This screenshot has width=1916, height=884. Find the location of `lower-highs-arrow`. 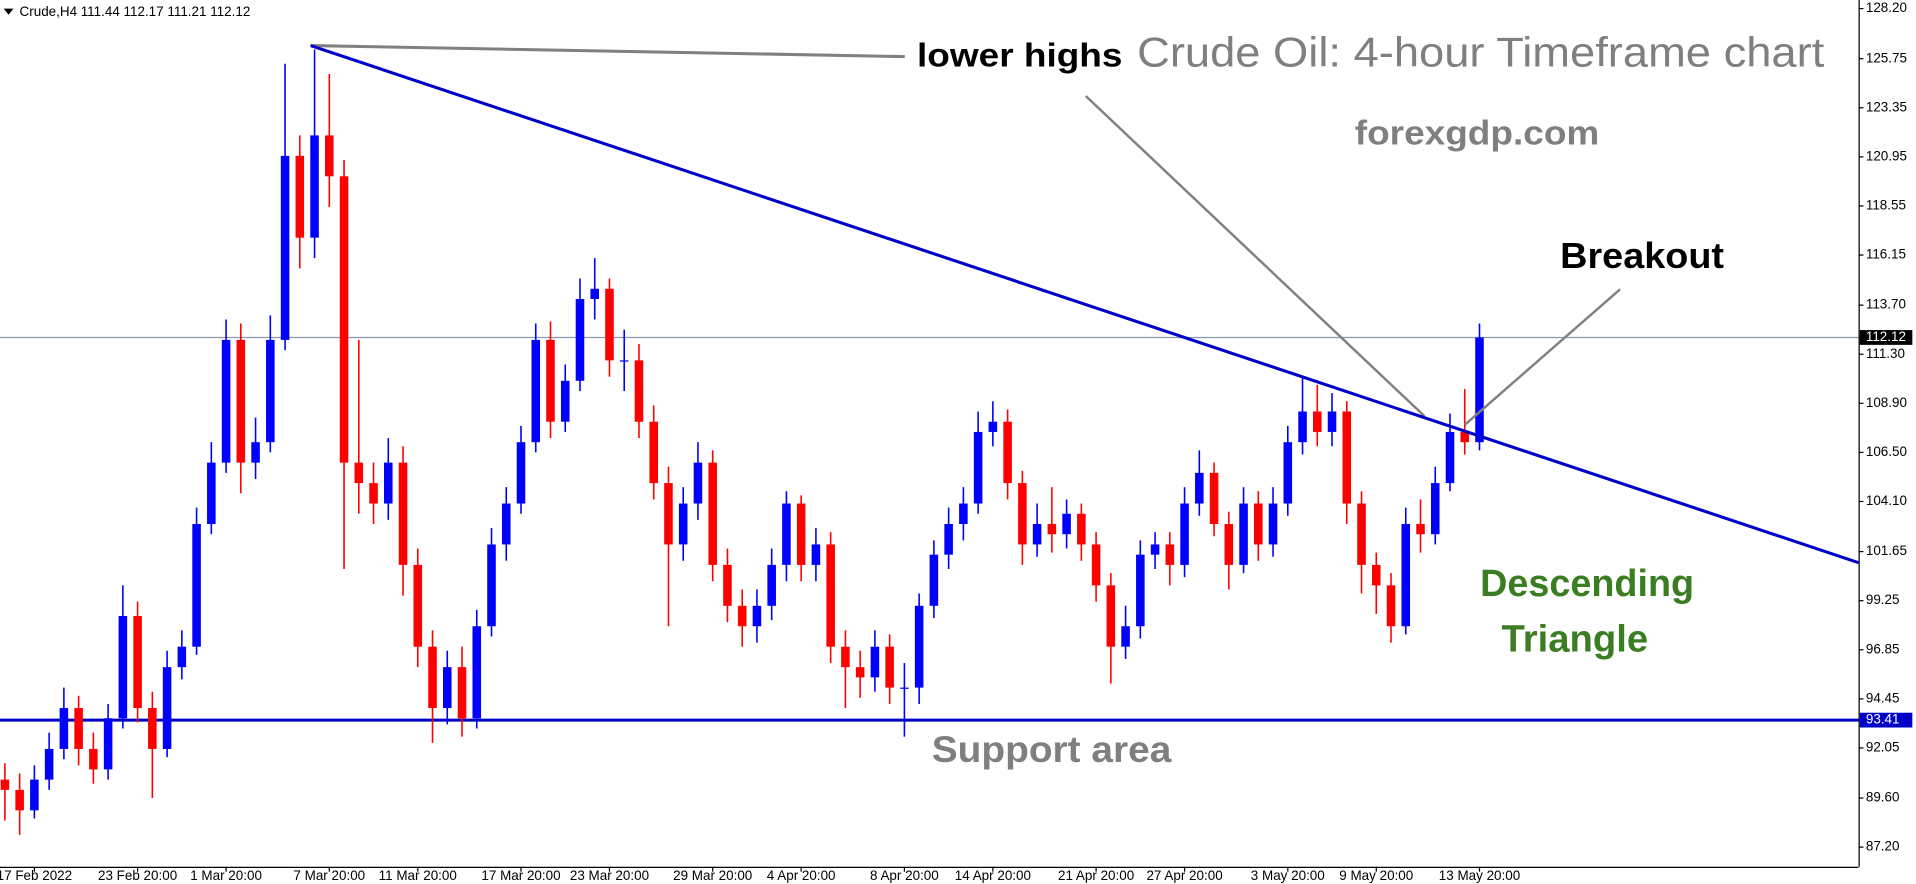

lower-highs-arrow is located at coordinates (1255, 256).